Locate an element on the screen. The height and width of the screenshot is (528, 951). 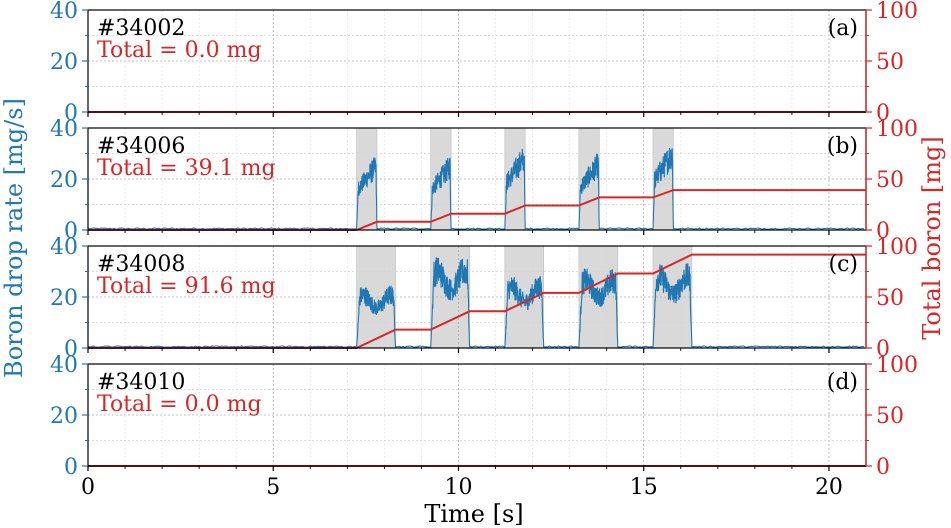
x-tick-label: 0 is located at coordinates (88, 487).